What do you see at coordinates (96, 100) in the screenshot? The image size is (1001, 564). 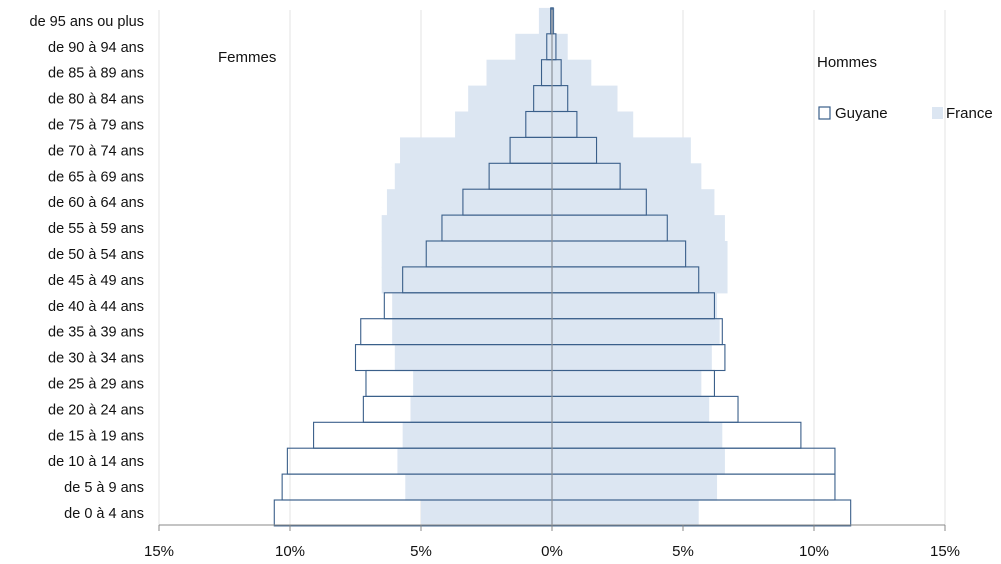 I see `age-category-label: de 80 à 84 ans` at bounding box center [96, 100].